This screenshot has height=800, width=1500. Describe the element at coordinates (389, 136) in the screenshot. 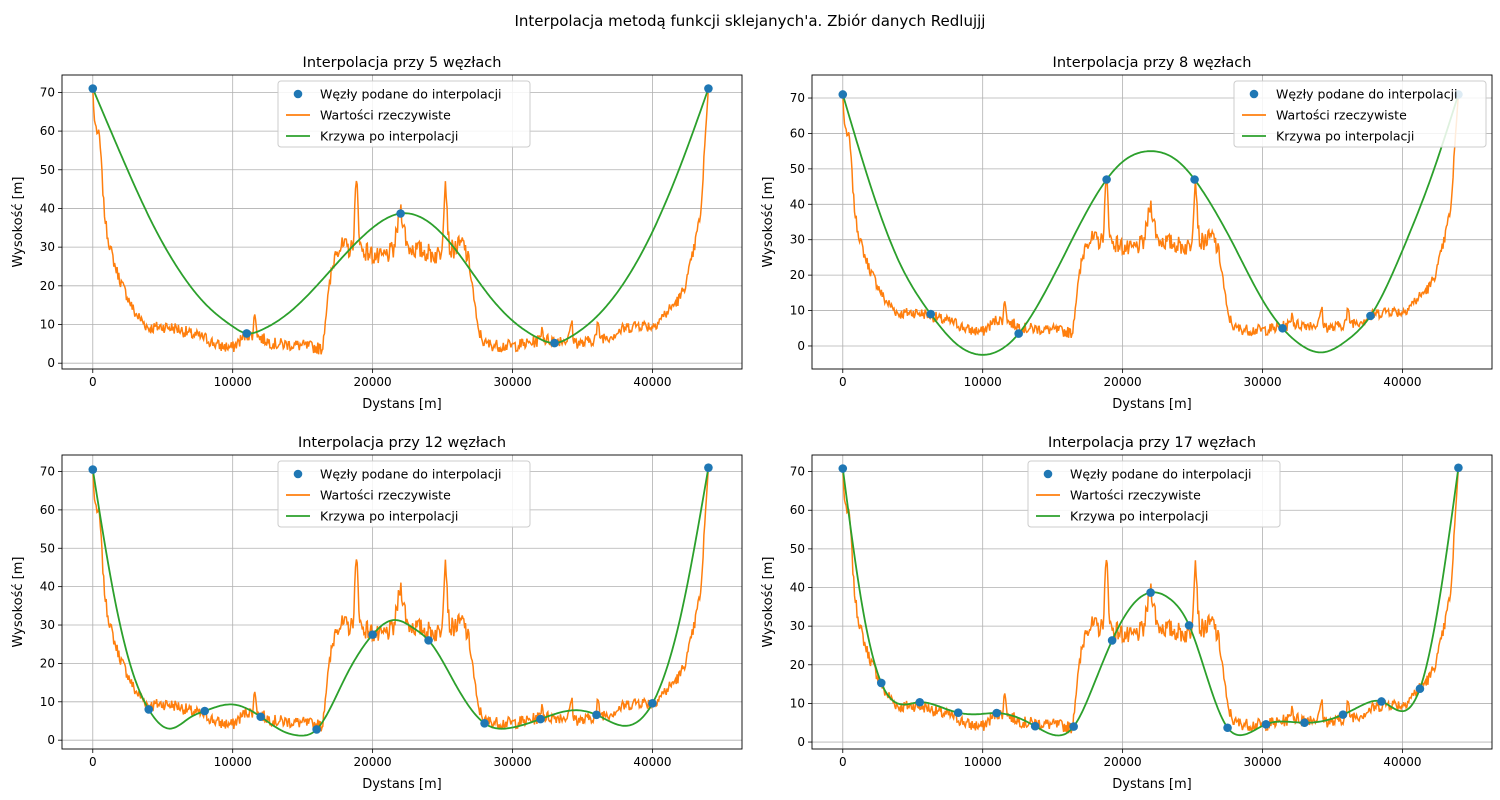

I see `legend-label: Krzywa po interpolacji` at that location.